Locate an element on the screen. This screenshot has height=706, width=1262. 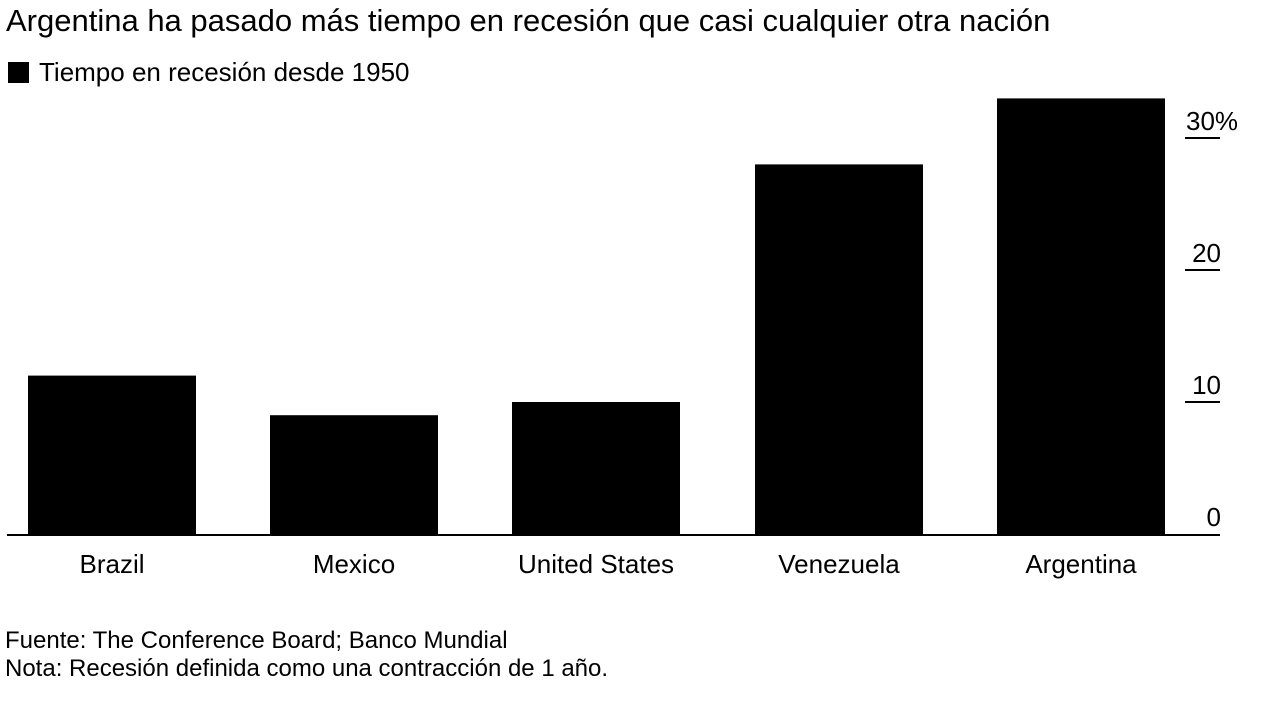
bar-brazil is located at coordinates (112, 454).